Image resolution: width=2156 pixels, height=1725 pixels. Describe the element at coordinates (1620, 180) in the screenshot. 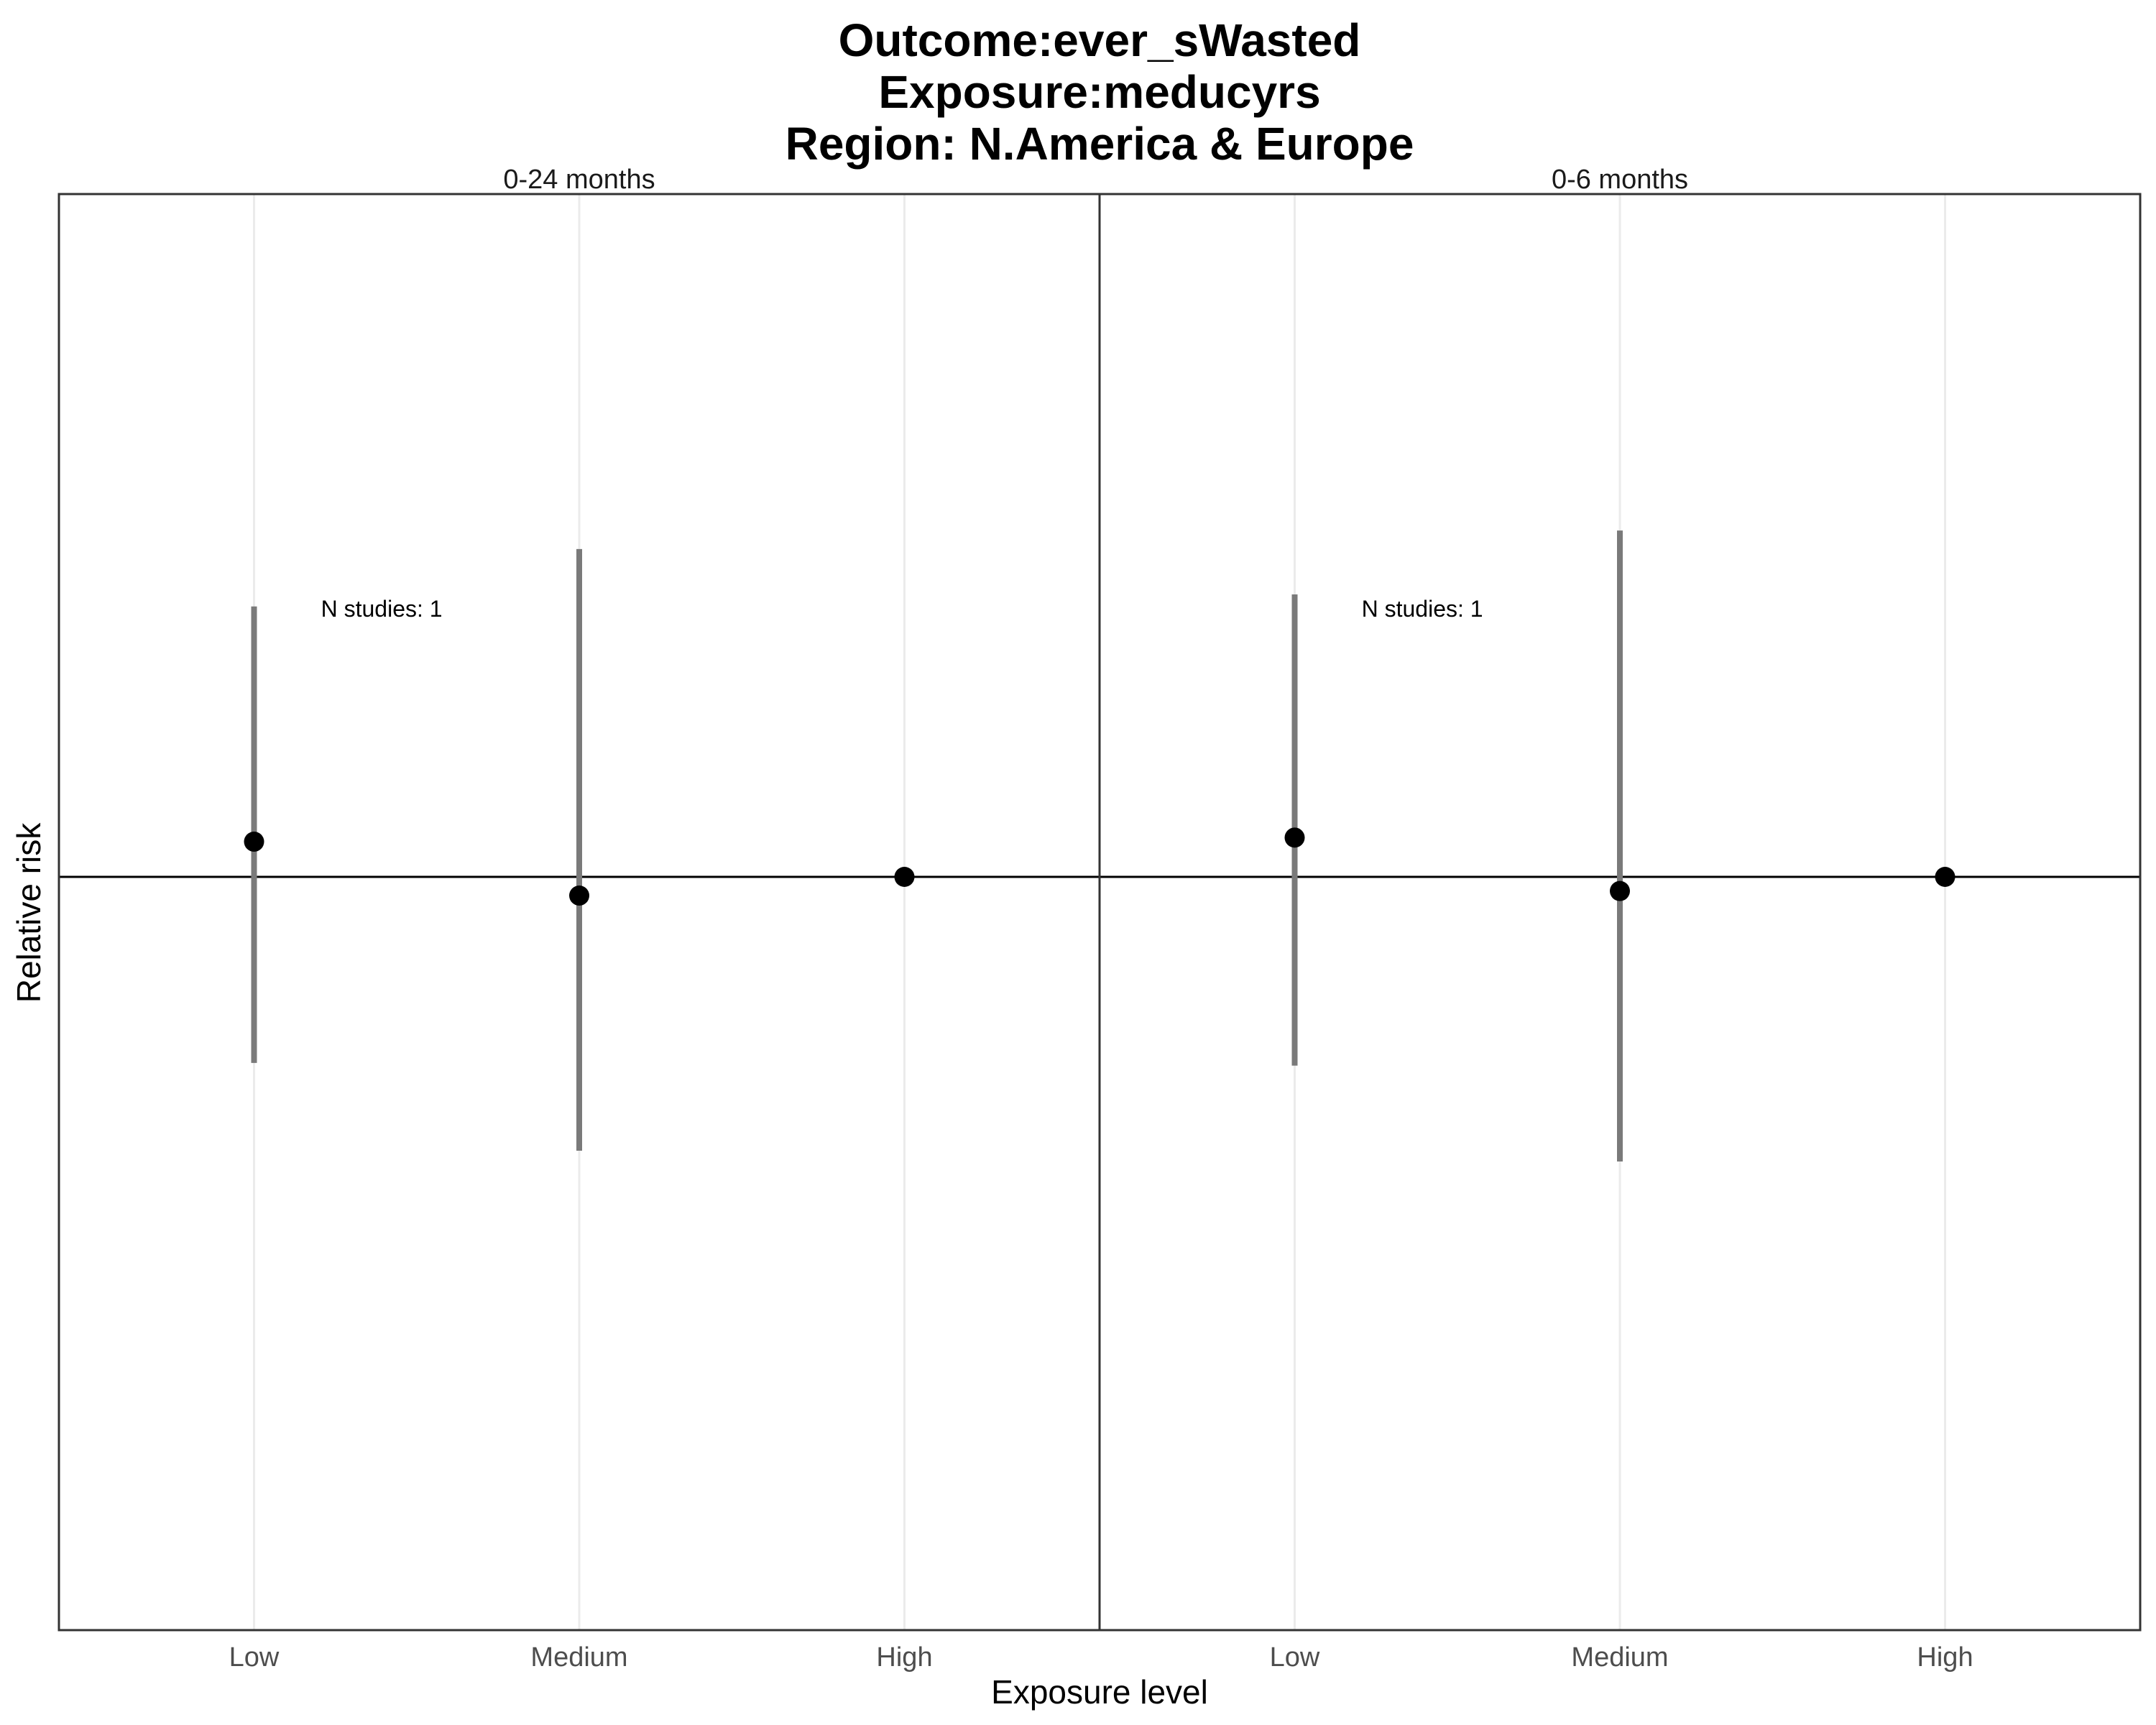

I see `strip-label: 0-6 months` at that location.